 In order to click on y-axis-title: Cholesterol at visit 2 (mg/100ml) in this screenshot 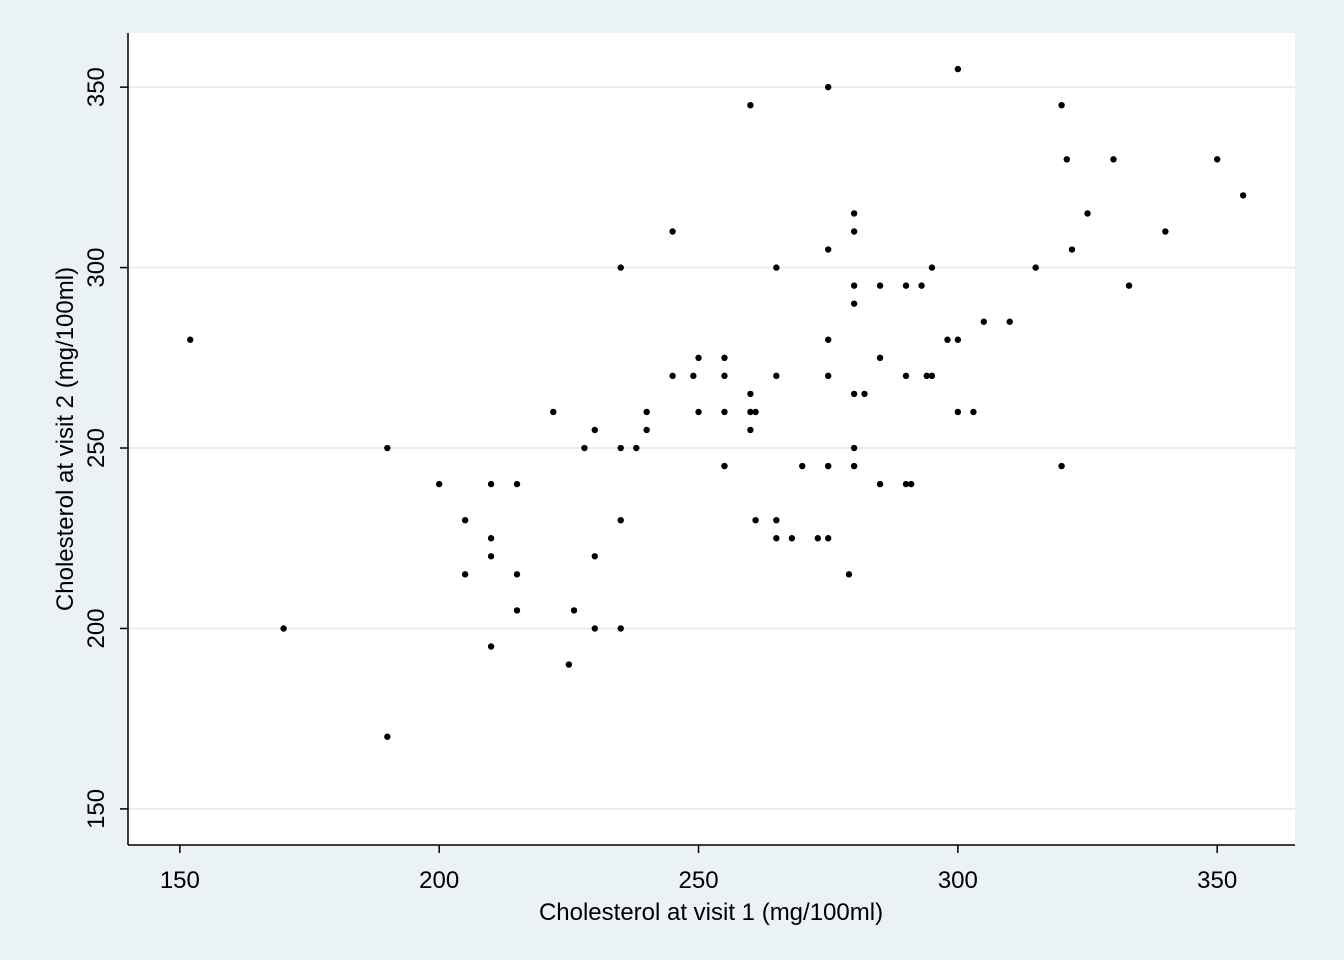, I will do `click(65, 439)`.